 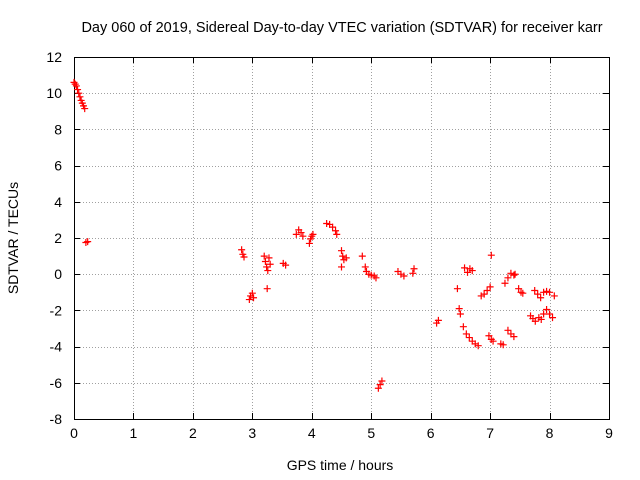 I want to click on y-tick-label: -2, so click(x=56, y=310).